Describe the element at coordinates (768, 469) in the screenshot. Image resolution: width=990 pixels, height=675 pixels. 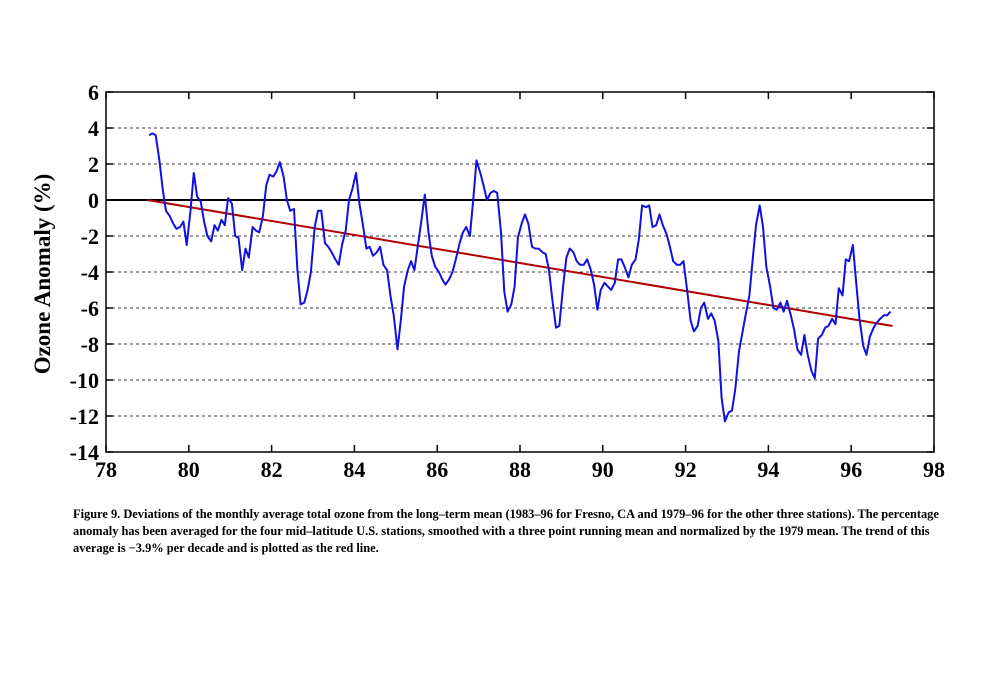
I see `x-tick-label: 94` at that location.